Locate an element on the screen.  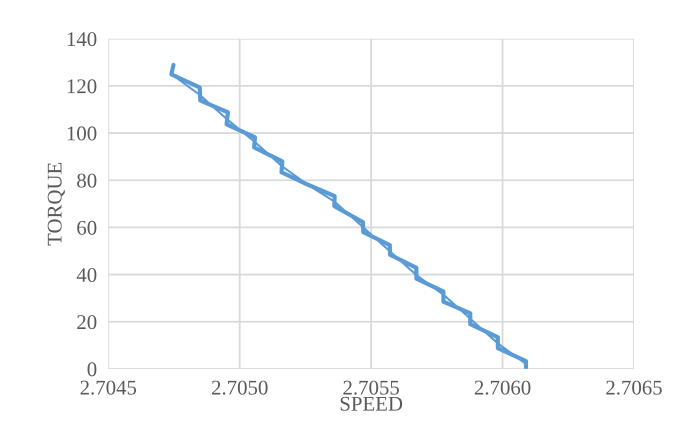
x-tick-label: 2.7060 is located at coordinates (502, 387).